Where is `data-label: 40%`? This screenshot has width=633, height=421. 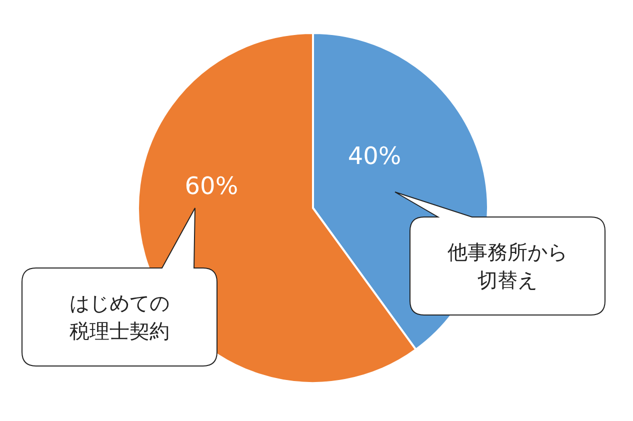 data-label: 40% is located at coordinates (375, 156).